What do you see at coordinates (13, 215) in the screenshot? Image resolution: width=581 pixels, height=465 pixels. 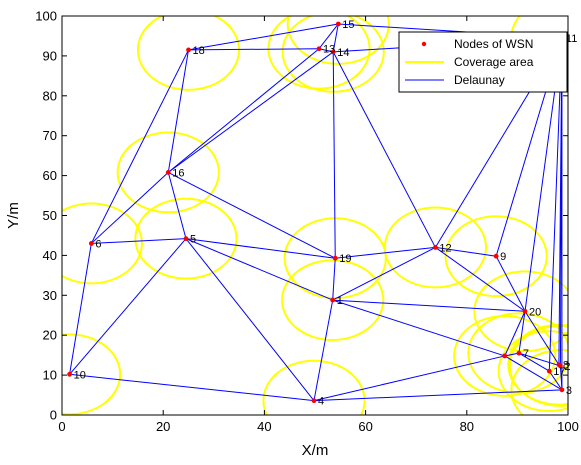 I see `y-axis-label: Y/m` at bounding box center [13, 215].